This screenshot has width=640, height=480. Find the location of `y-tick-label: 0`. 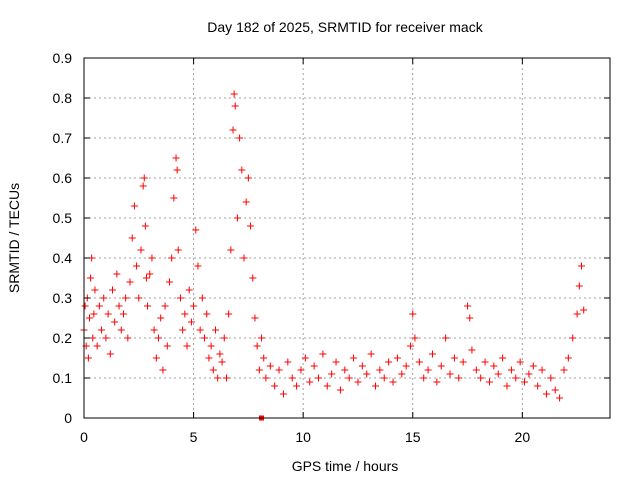

y-tick-label: 0 is located at coordinates (68, 418).